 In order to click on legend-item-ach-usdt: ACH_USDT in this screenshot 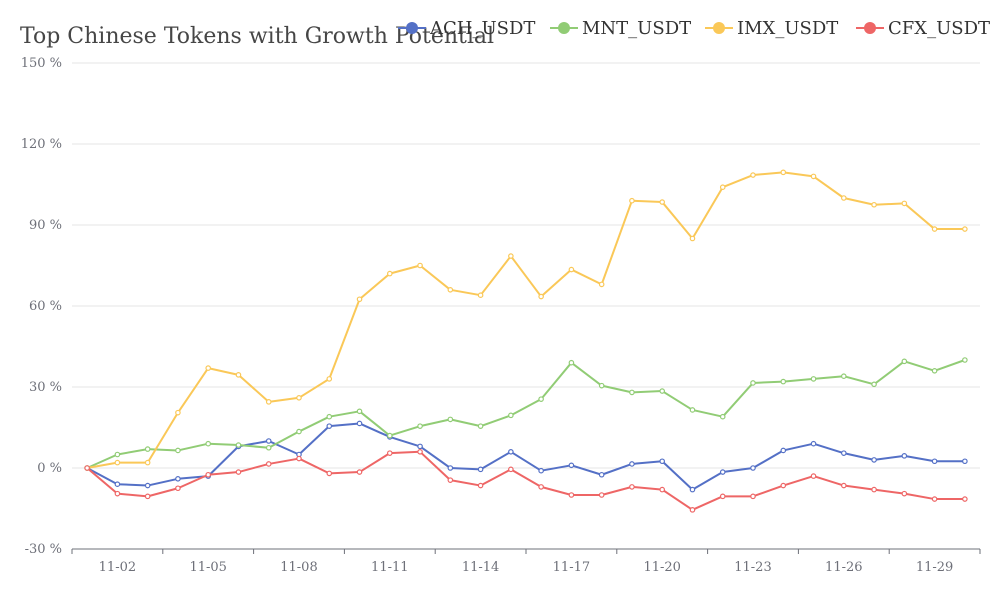, I will do `click(466, 28)`.